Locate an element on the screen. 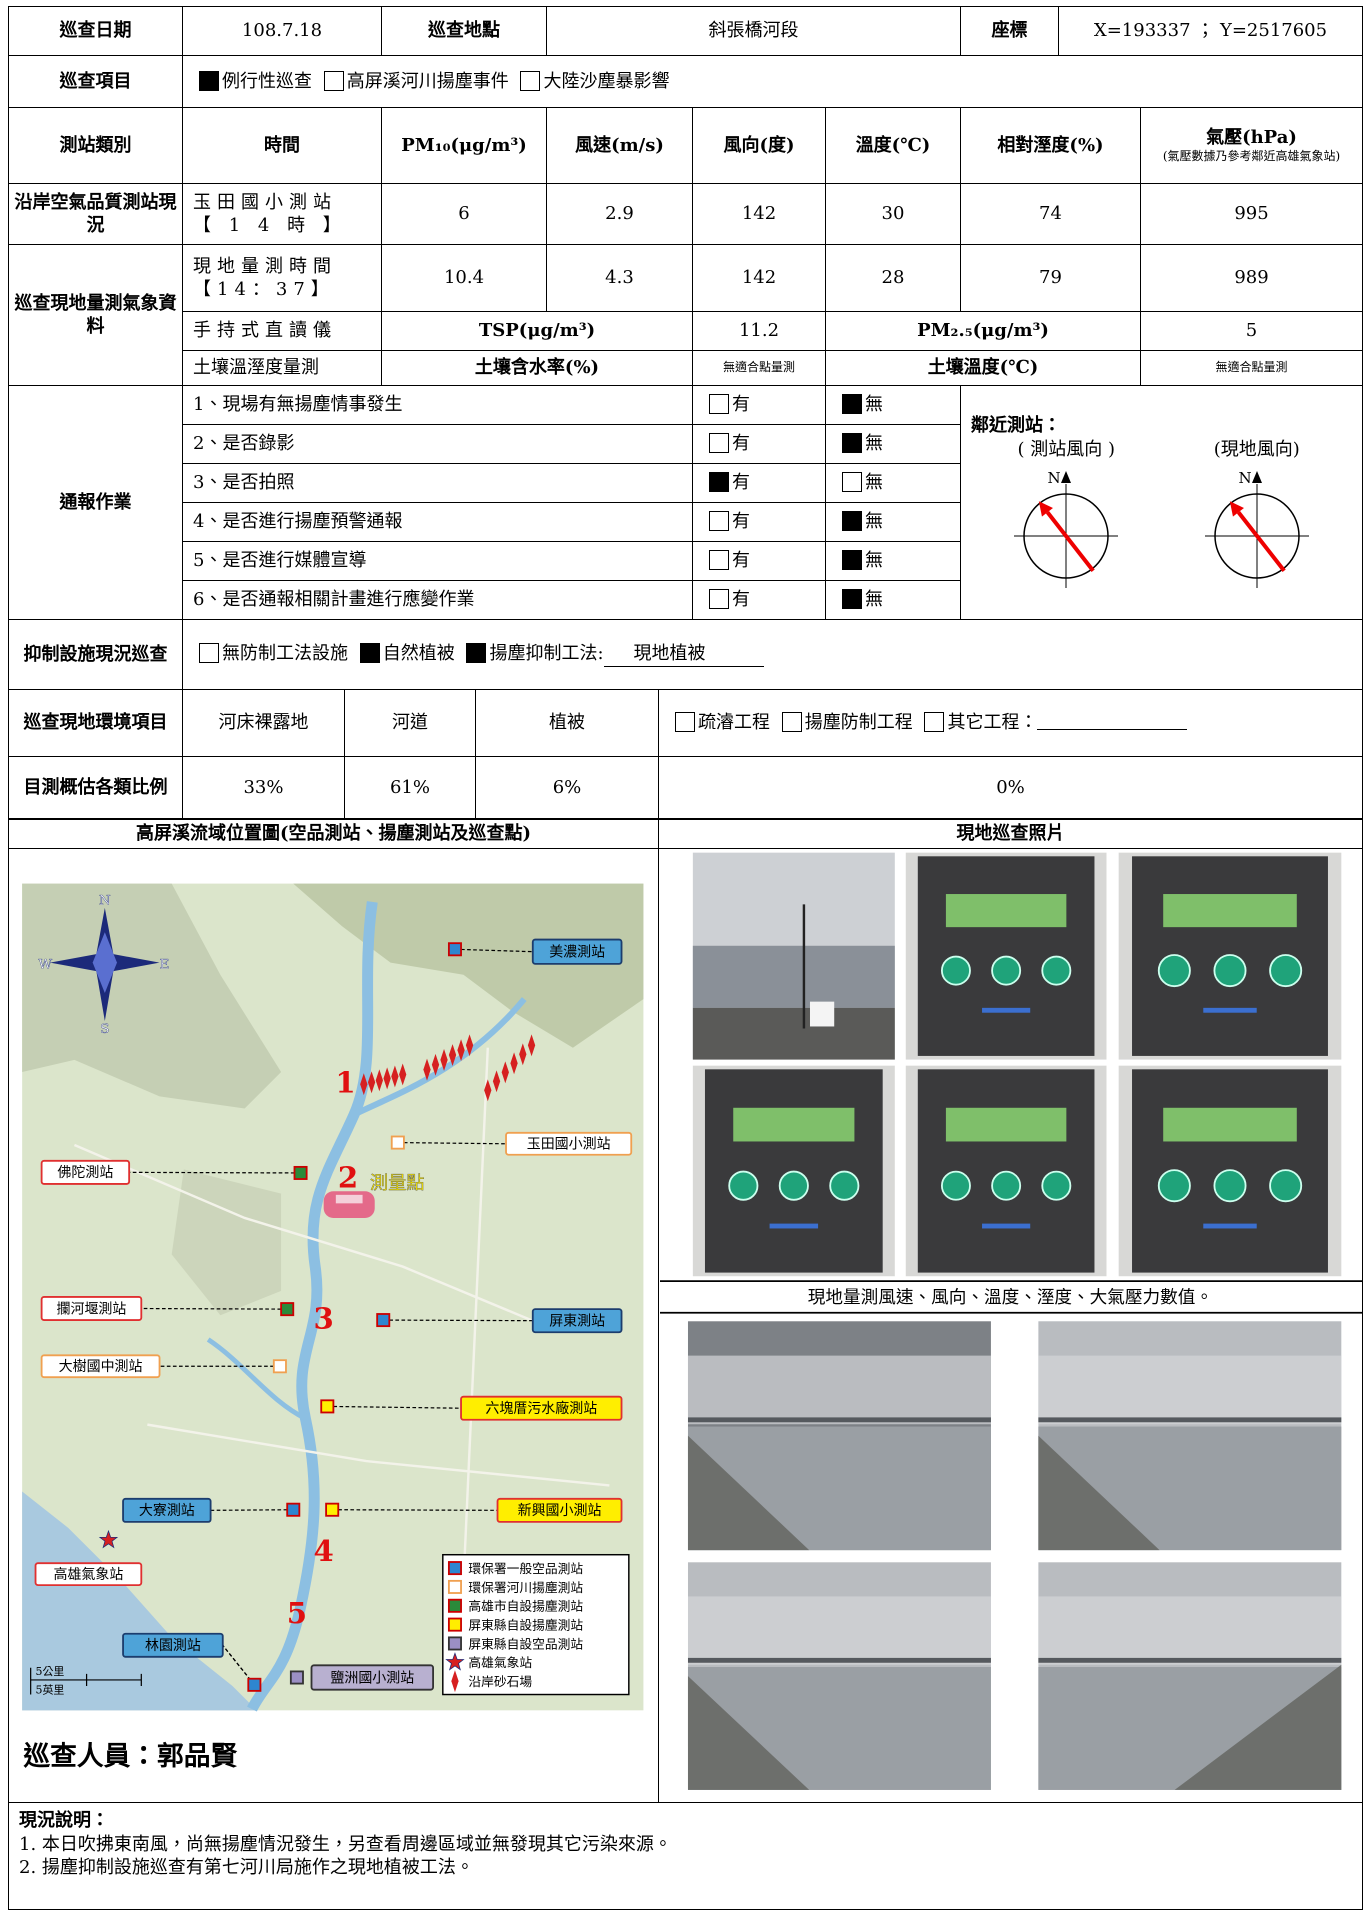 This screenshot has width=1370, height=1913. value: 11.2 is located at coordinates (759, 331).